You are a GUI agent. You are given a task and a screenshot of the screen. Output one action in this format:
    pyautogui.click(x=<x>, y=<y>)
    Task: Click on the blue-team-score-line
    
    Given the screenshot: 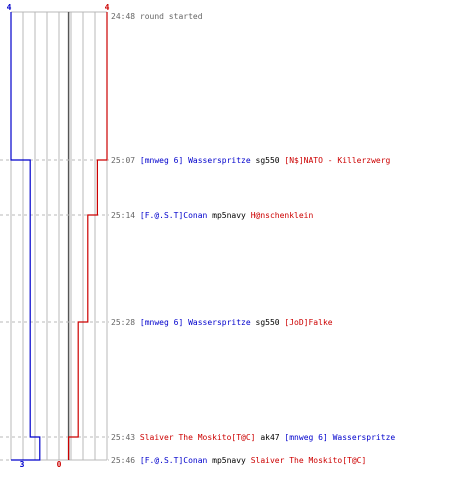 What is the action you would take?
    pyautogui.click(x=25, y=236)
    